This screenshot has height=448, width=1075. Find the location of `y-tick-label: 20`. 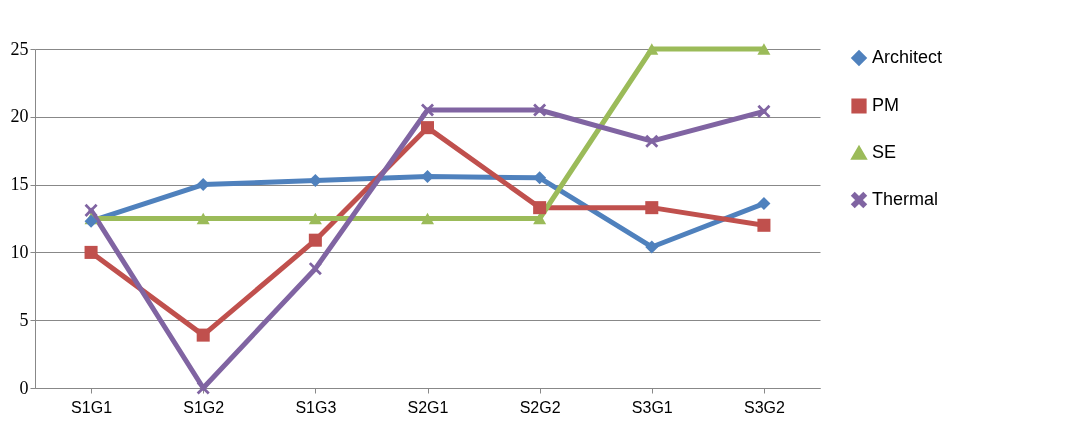

y-tick-label: 20 is located at coordinates (19, 116).